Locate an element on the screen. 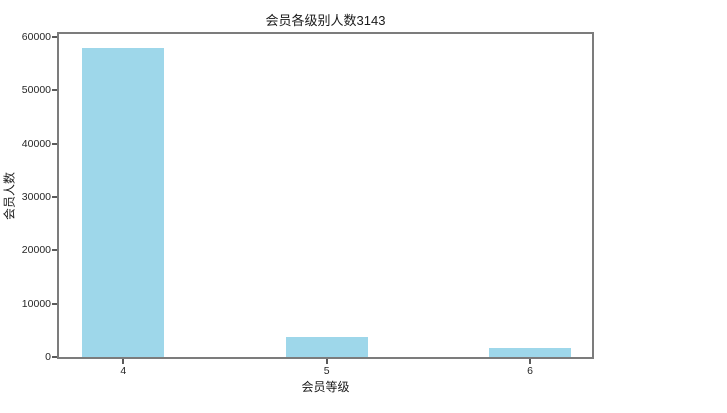 This screenshot has height=413, width=727. x-tick-label: 4 is located at coordinates (123, 371).